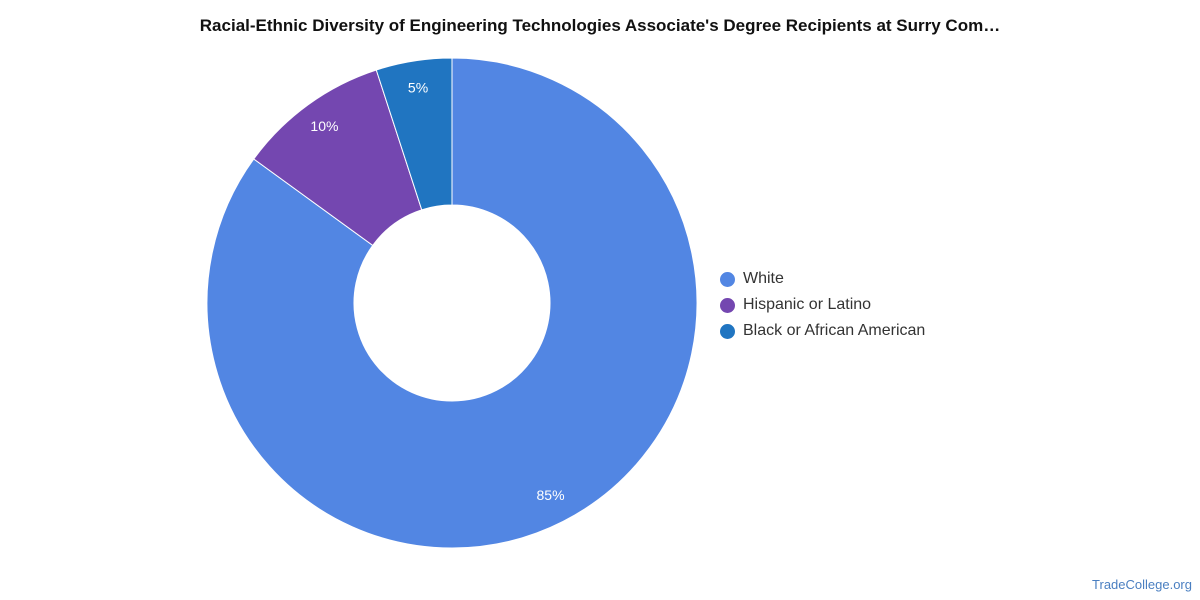  Describe the element at coordinates (1142, 584) in the screenshot. I see `watermark: TradeCollege.org` at that location.